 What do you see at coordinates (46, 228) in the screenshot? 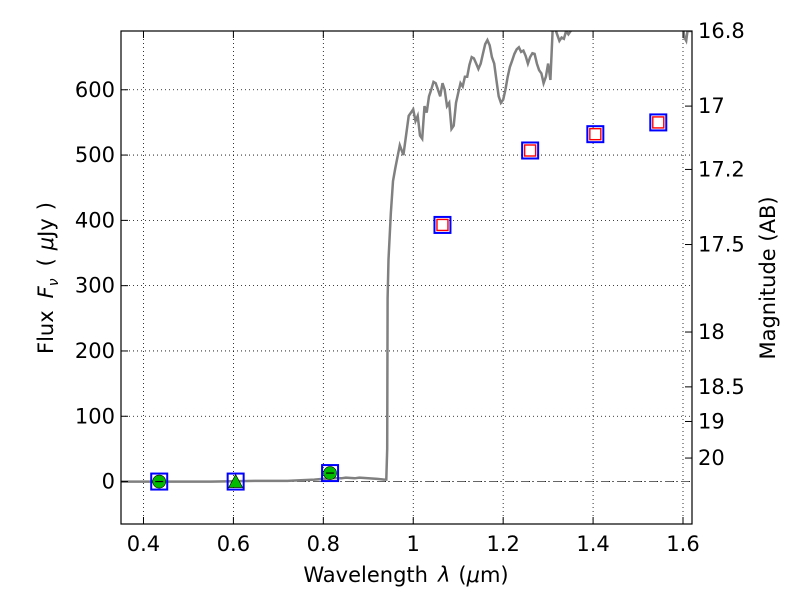
I see `y-axis-label-unit: Jy` at bounding box center [46, 228].